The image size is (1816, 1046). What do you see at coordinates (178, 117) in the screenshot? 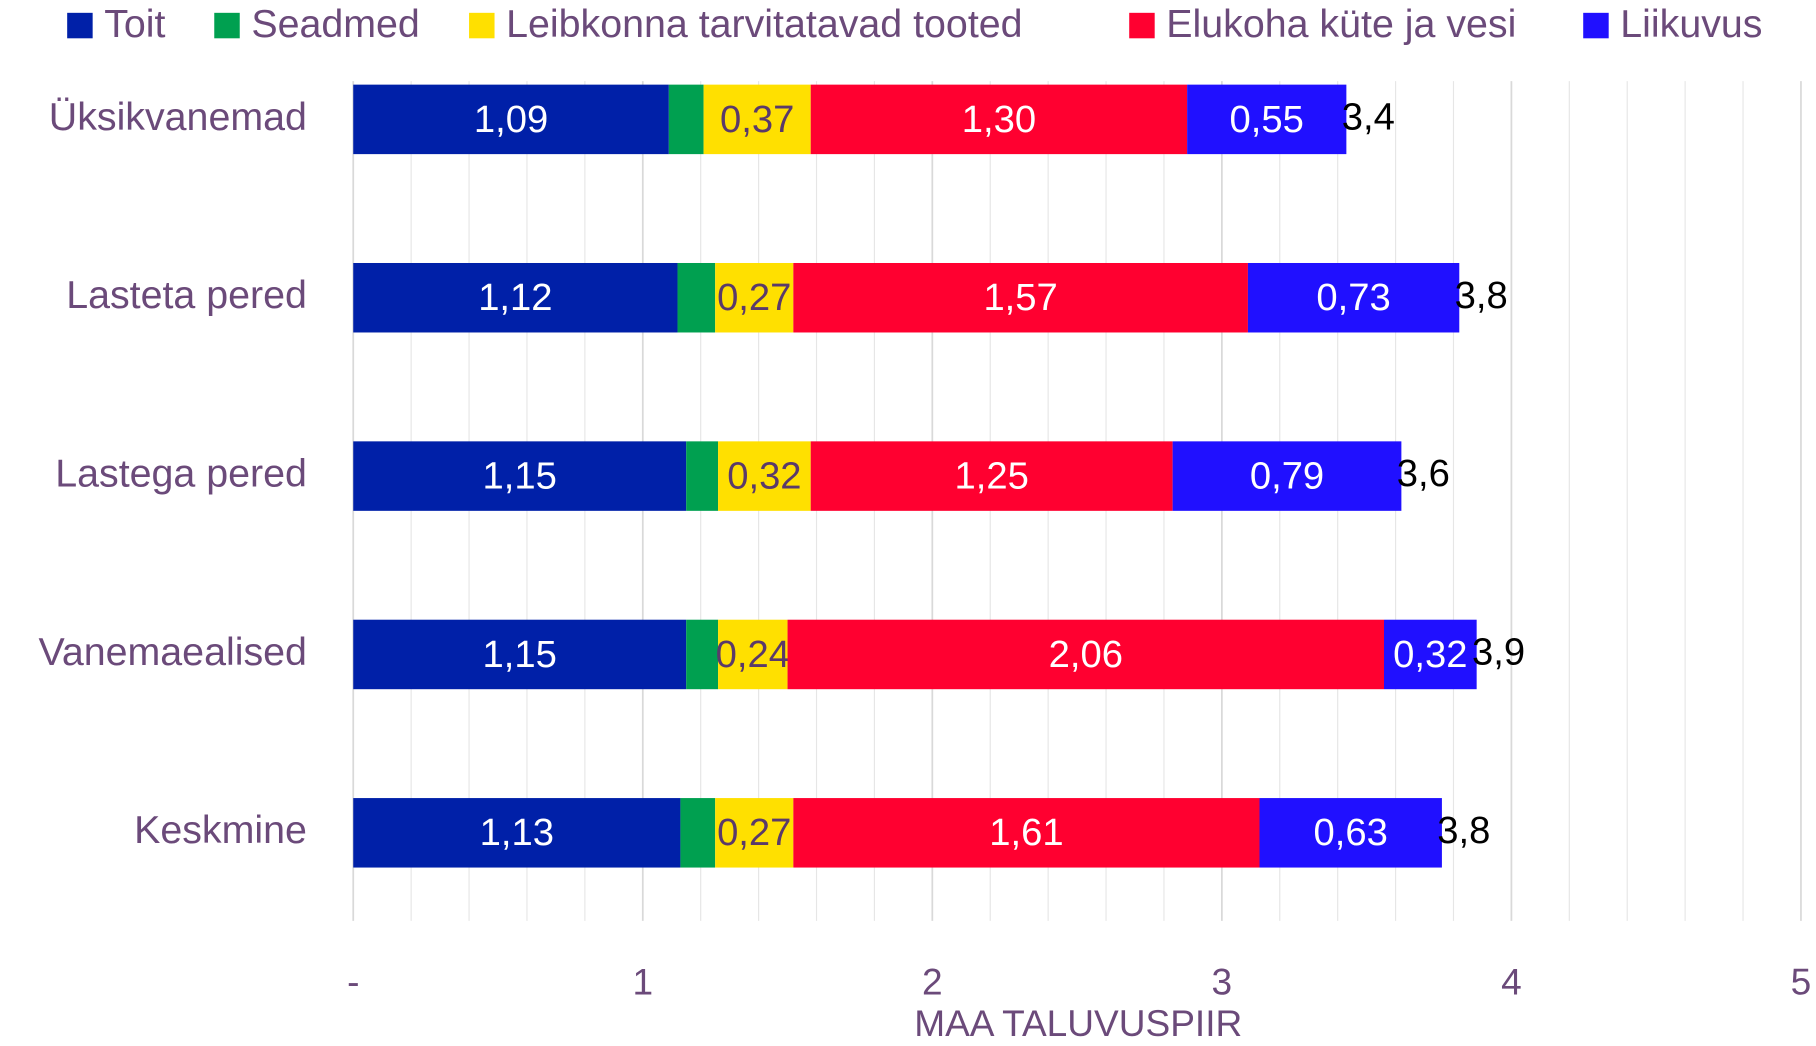
I see `y-tick-label: Üksikvanemad` at bounding box center [178, 117].